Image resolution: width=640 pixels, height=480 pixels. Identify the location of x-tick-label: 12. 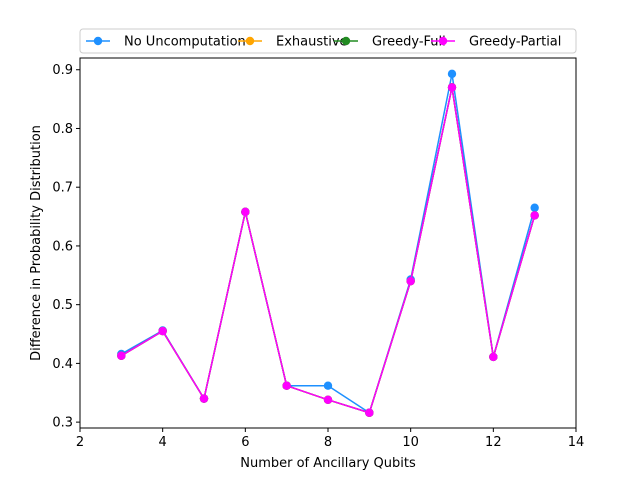
(493, 442).